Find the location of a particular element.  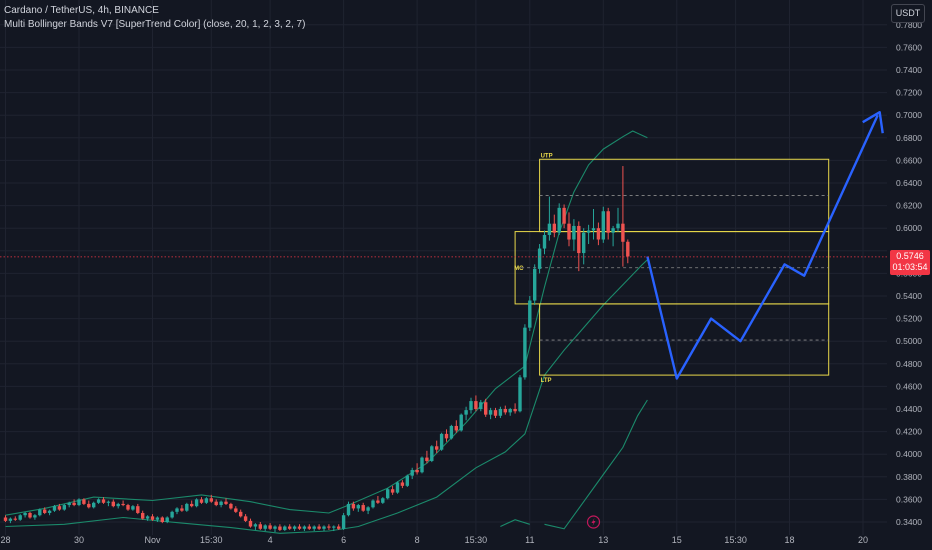

price-tick-label: 0.4400 is located at coordinates (909, 409).